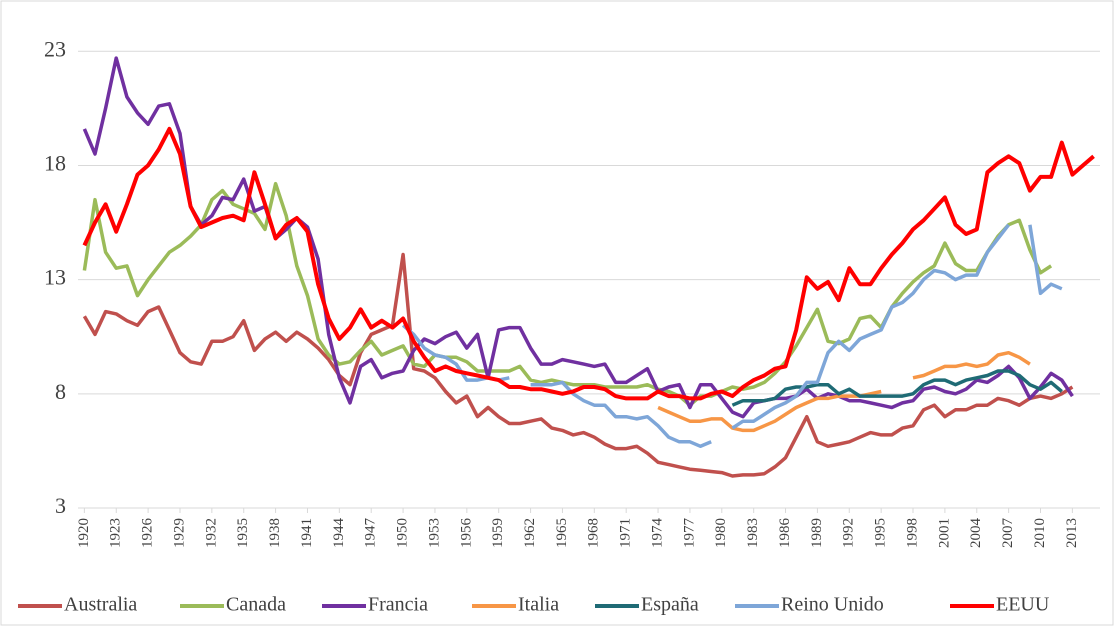 The width and height of the screenshot is (1115, 627). I want to click on x-tick-label: 1953, so click(434, 533).